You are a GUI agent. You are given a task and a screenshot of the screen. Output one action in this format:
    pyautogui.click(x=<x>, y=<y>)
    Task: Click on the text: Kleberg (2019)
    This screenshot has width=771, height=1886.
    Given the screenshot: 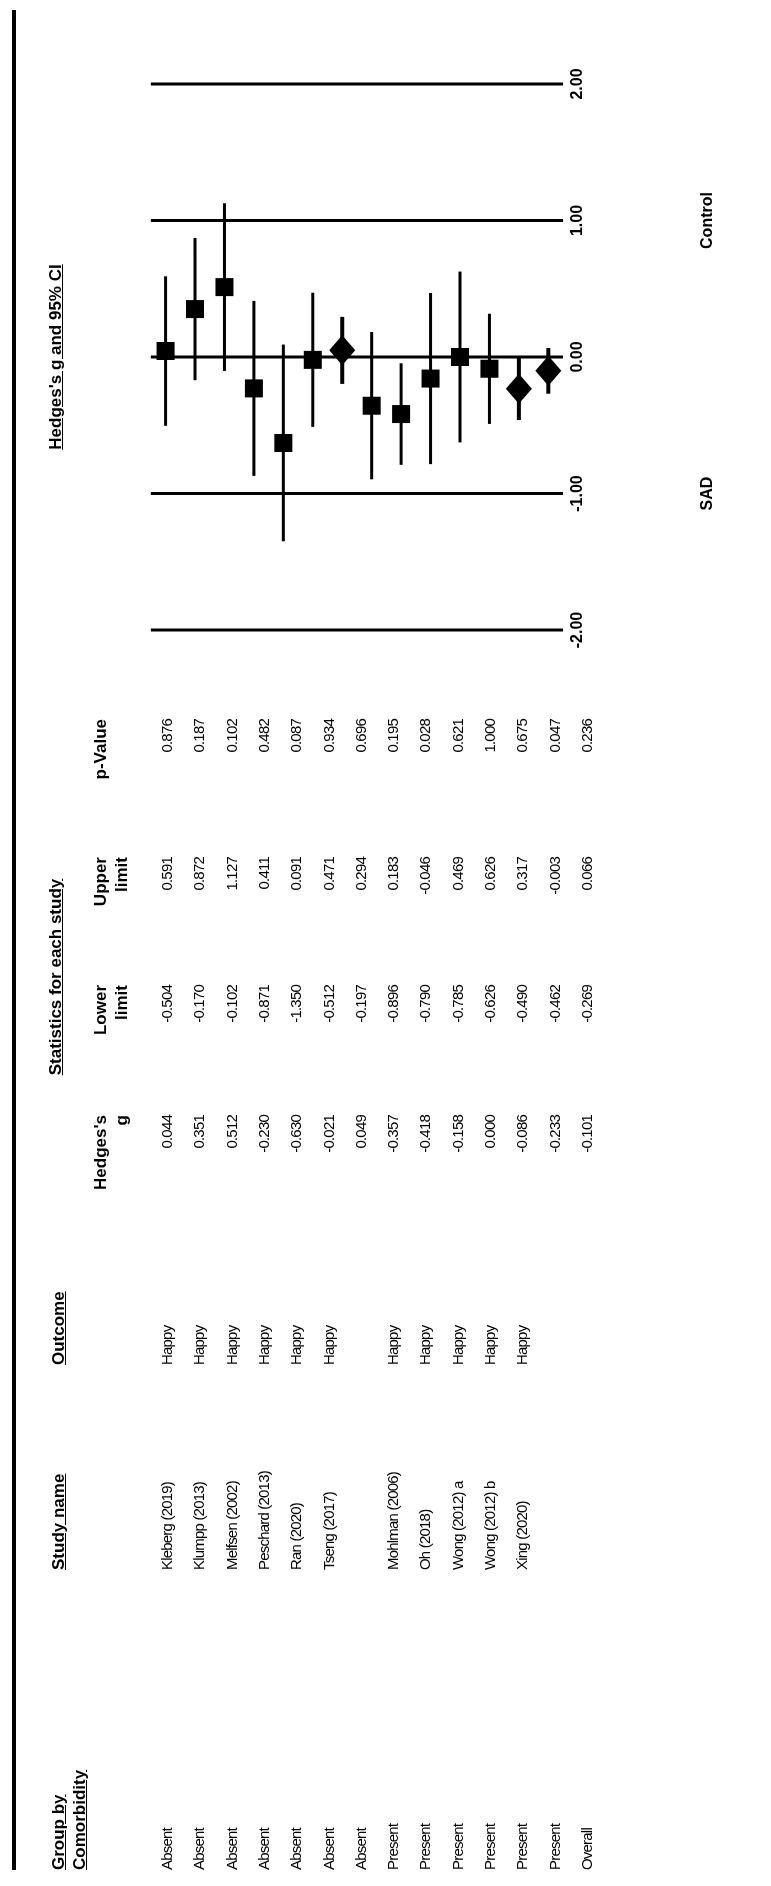 What is the action you would take?
    pyautogui.click(x=166, y=1525)
    